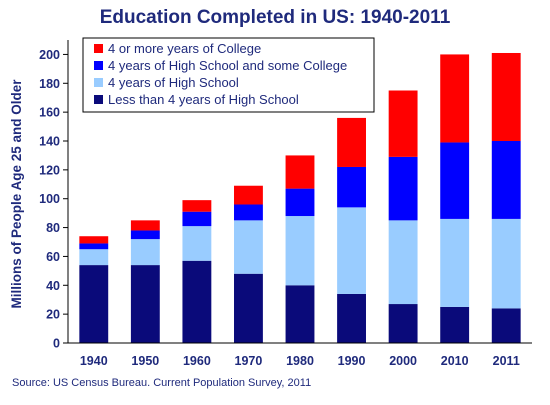  Describe the element at coordinates (53, 286) in the screenshot. I see `y-tick-label: 40` at that location.